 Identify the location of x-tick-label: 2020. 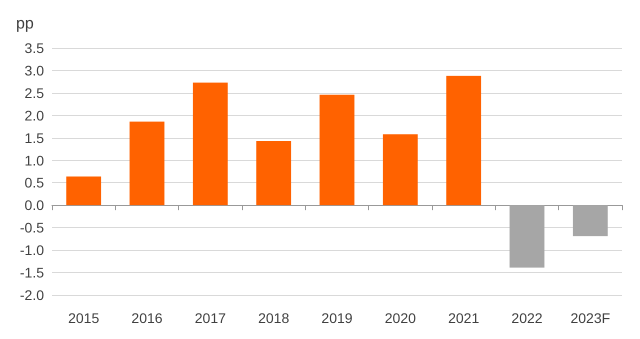
(400, 318).